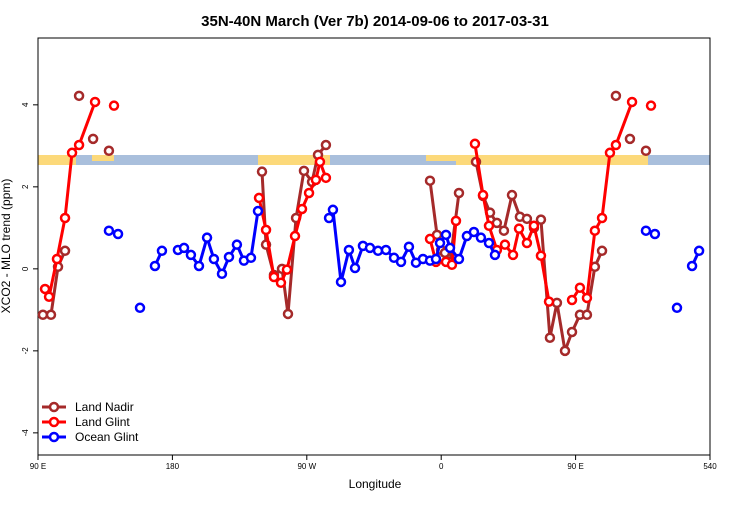  Describe the element at coordinates (25, 268) in the screenshot. I see `y-tick-label: 0` at that location.